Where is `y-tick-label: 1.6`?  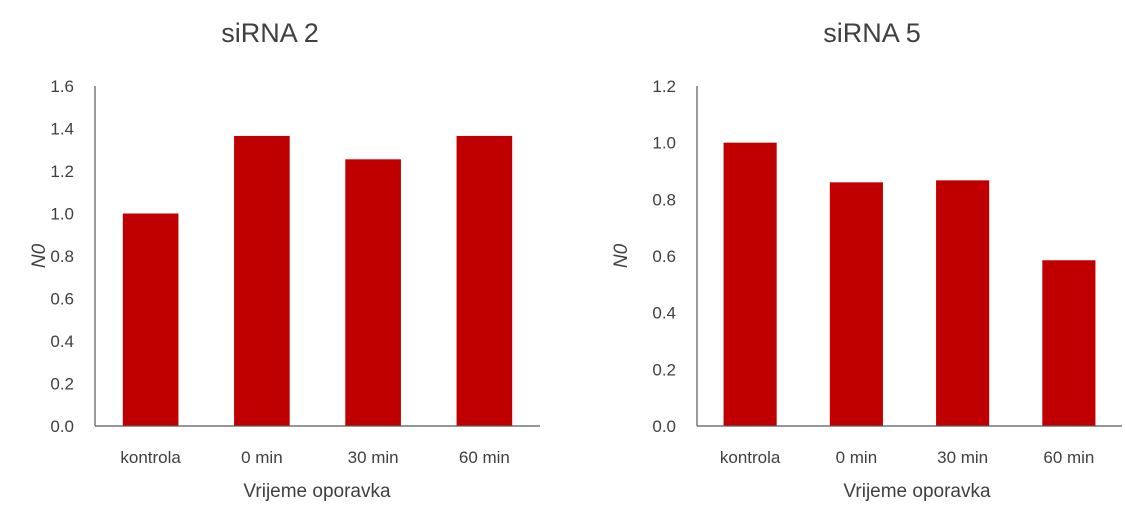 y-tick-label: 1.6 is located at coordinates (62, 86).